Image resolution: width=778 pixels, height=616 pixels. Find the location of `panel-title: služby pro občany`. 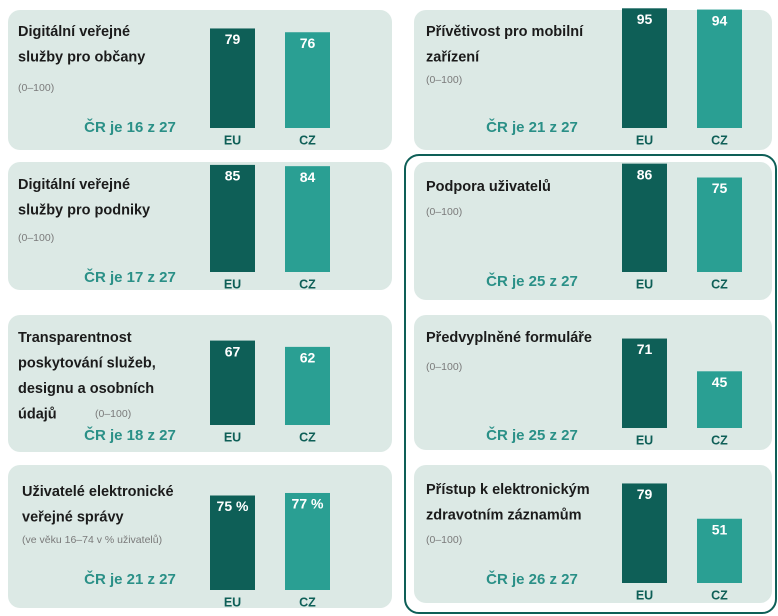

panel-title: služby pro občany is located at coordinates (81, 57).